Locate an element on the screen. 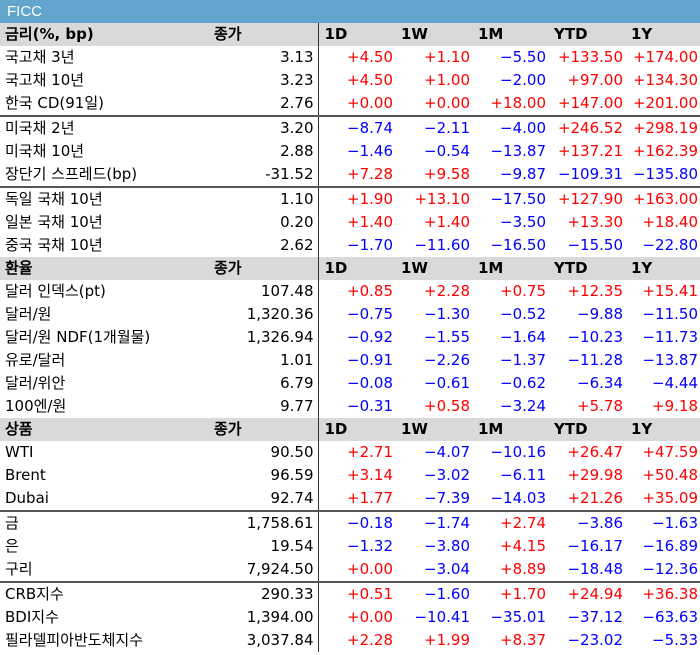 The image size is (700, 655). change-value: −1.60 is located at coordinates (447, 594).